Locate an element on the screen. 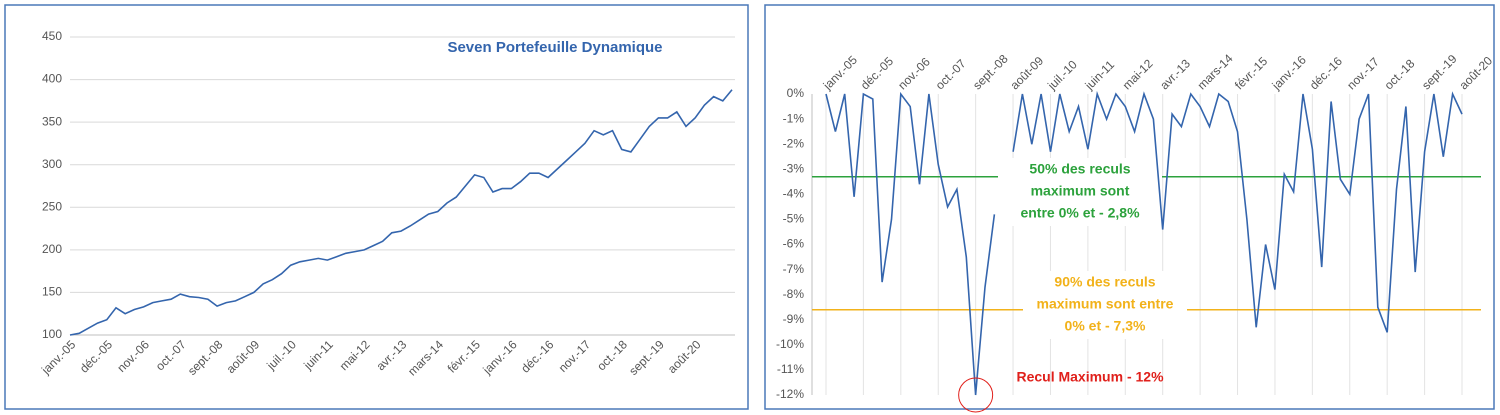 Image resolution: width=1500 pixels, height=415 pixels. reference-label: maximum sont entre is located at coordinates (1105, 304).